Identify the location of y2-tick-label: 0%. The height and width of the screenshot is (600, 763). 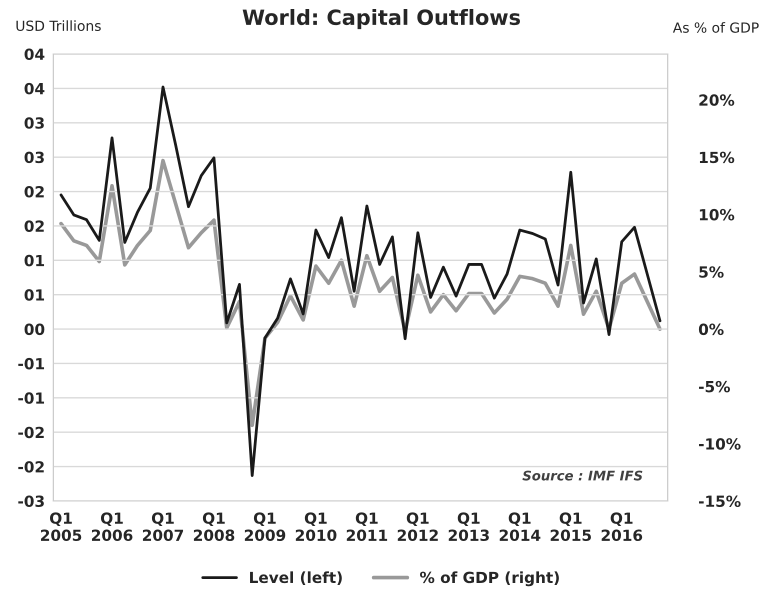
(711, 330).